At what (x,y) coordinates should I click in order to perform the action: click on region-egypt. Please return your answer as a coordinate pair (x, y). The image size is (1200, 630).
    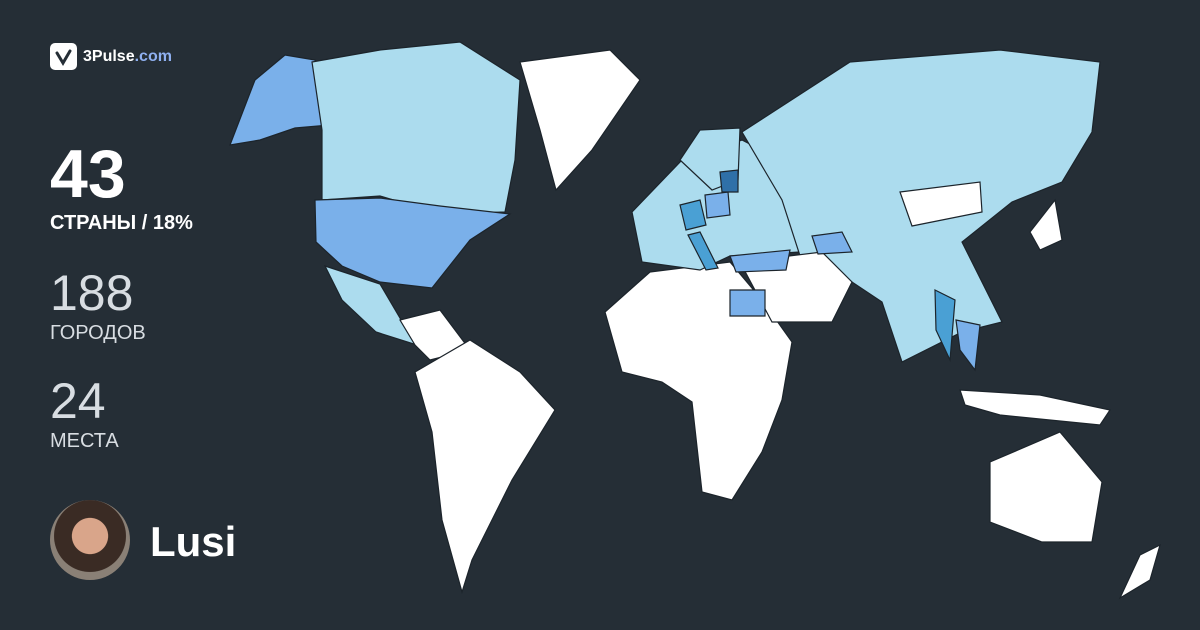
    Looking at the image, I should click on (747, 303).